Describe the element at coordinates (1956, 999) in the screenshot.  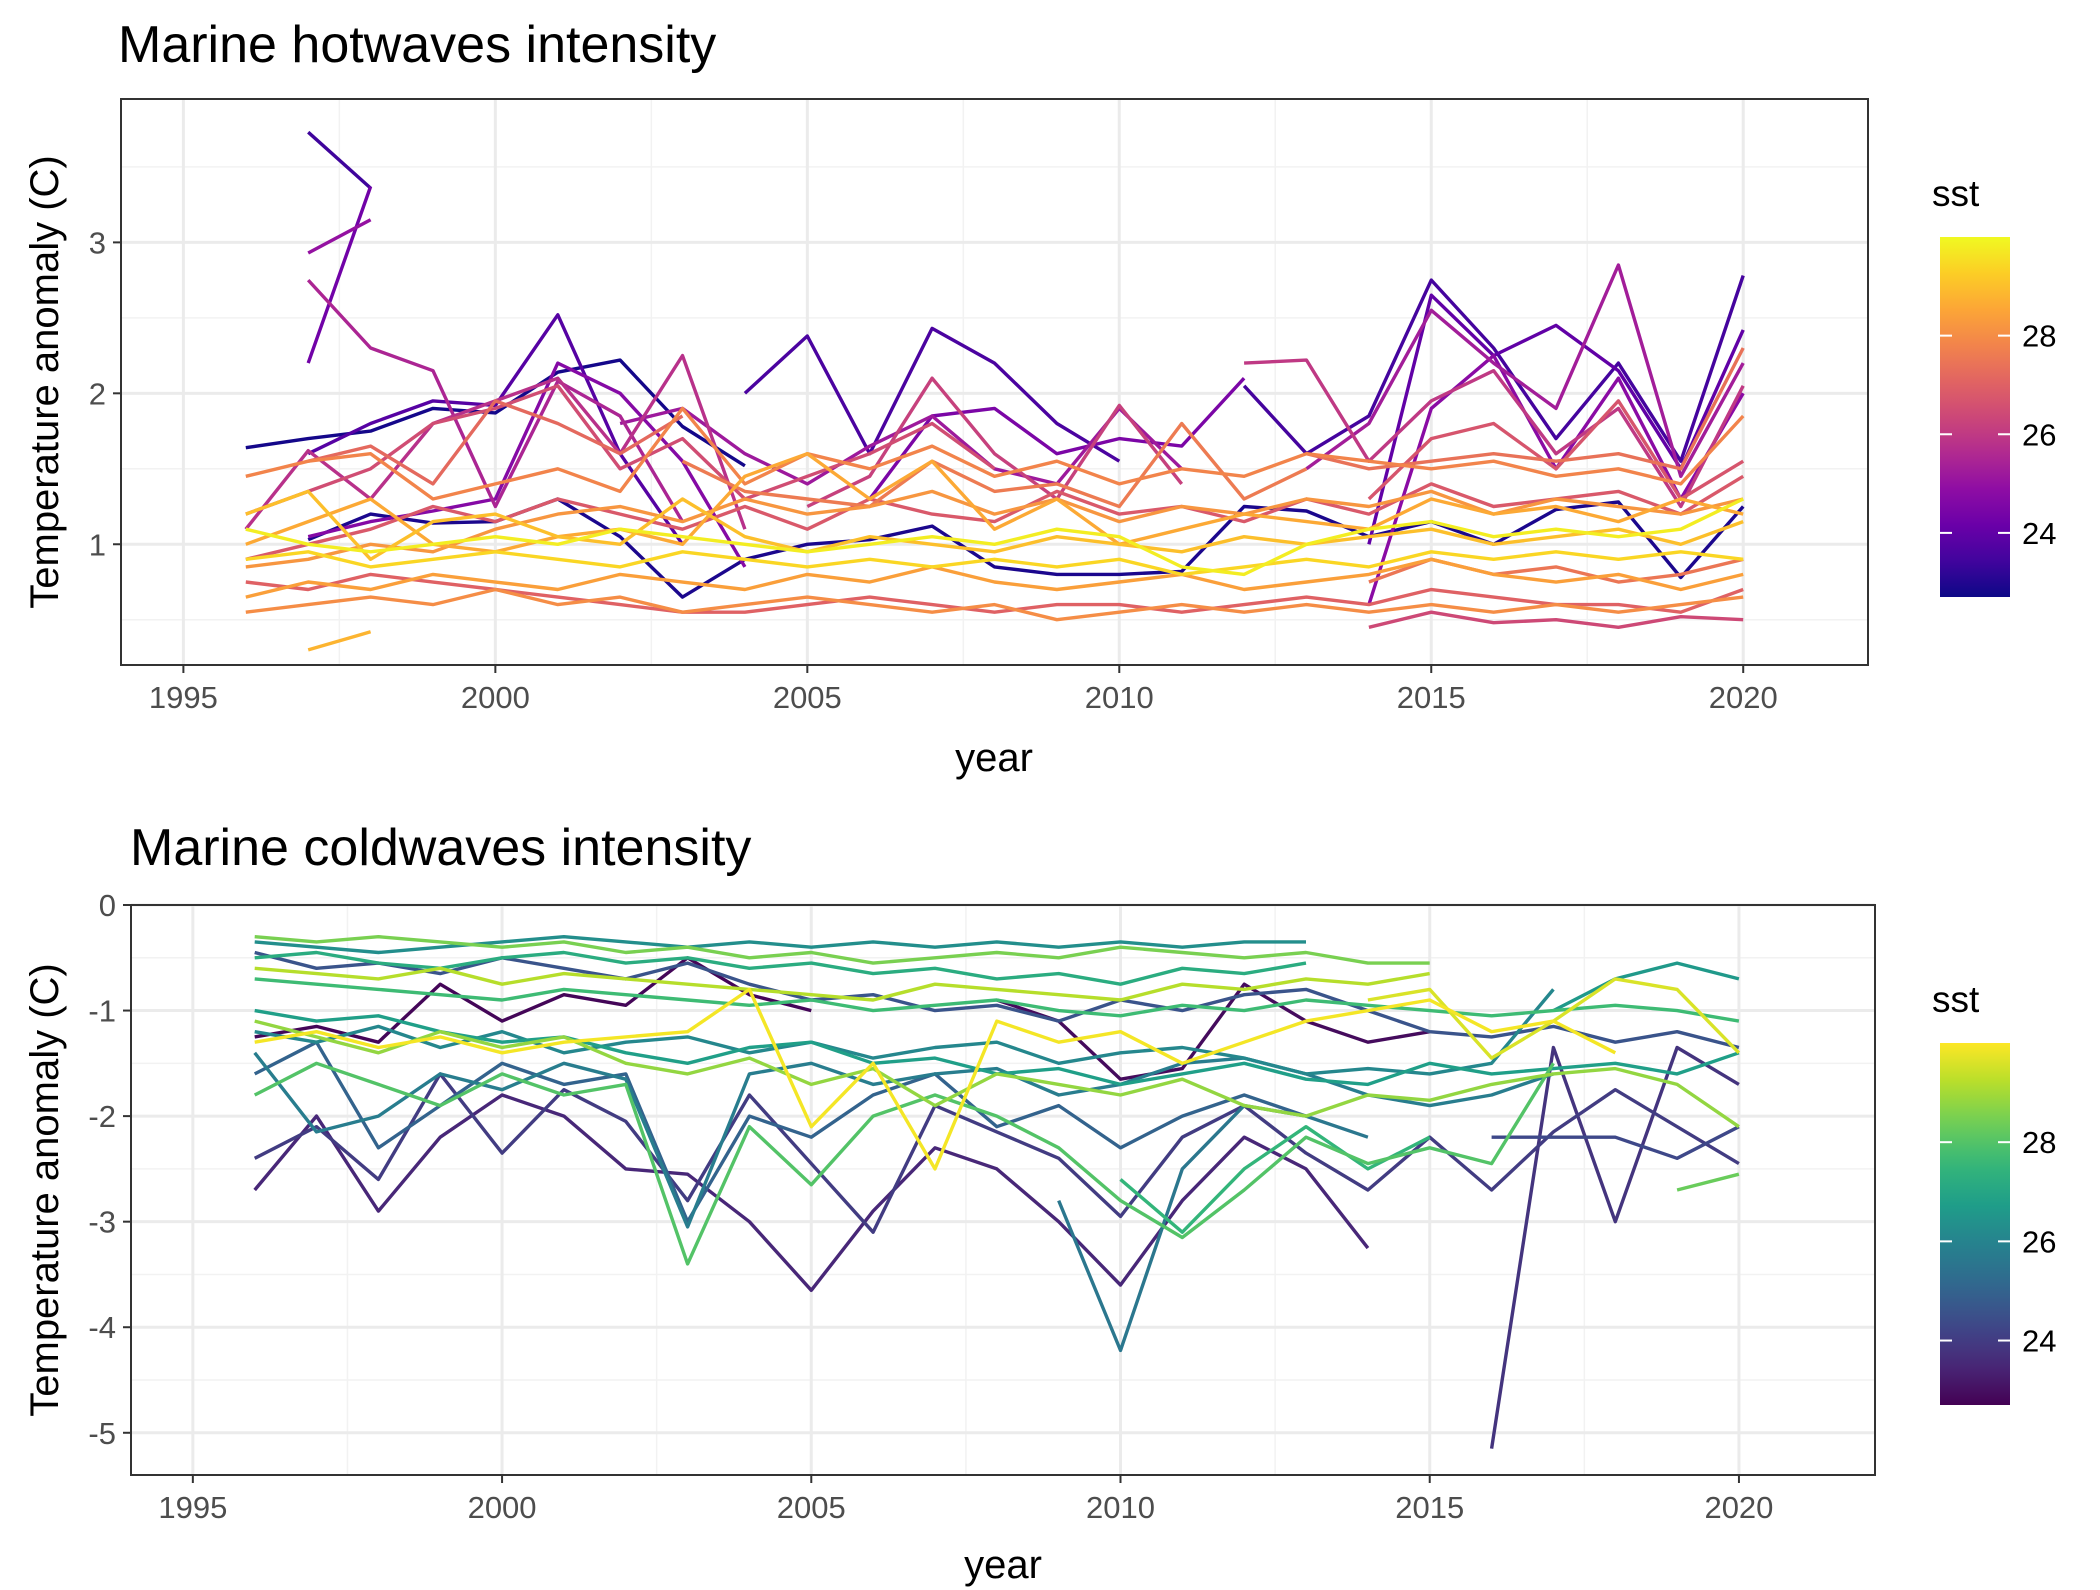
I see `coldwaves-legend-title: sst` at that location.